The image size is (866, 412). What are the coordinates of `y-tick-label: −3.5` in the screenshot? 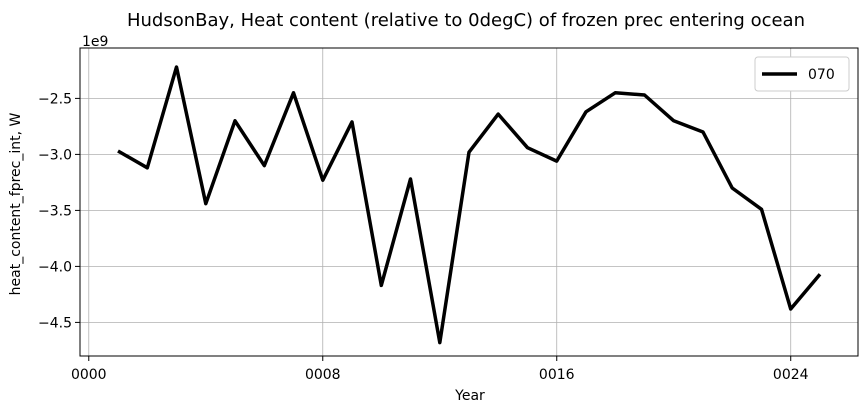 It's located at (55, 211).